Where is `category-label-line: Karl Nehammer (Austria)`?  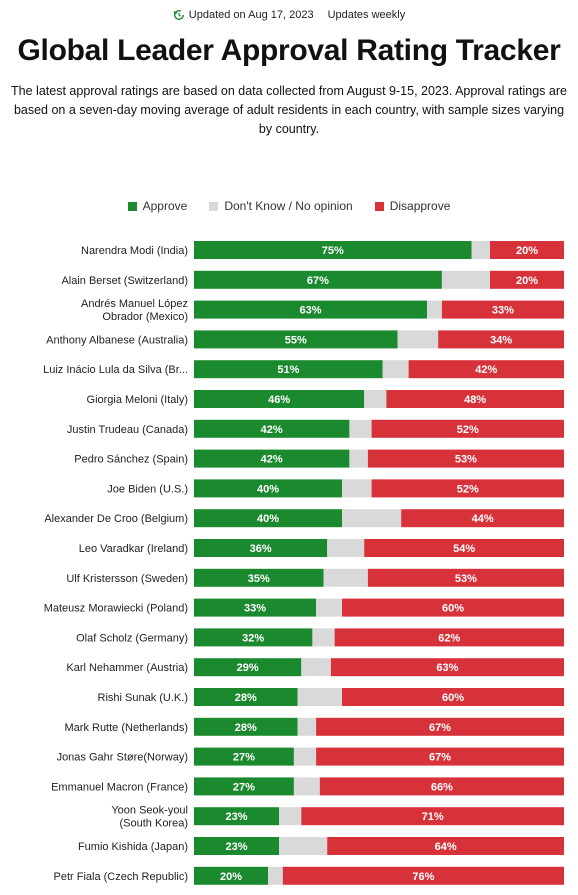
category-label-line: Karl Nehammer (Austria) is located at coordinates (127, 668).